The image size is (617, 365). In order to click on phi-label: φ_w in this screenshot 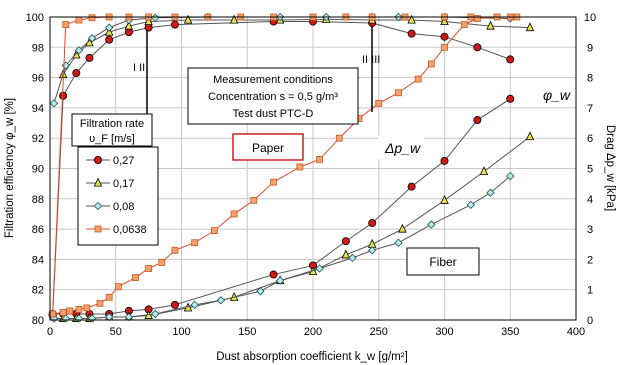, I will do `click(557, 95)`.